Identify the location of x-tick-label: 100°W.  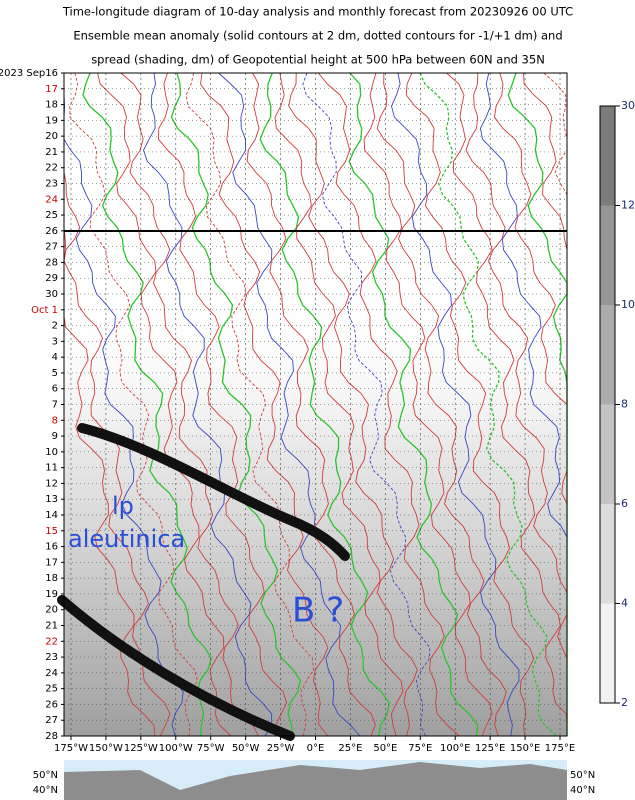
(176, 748).